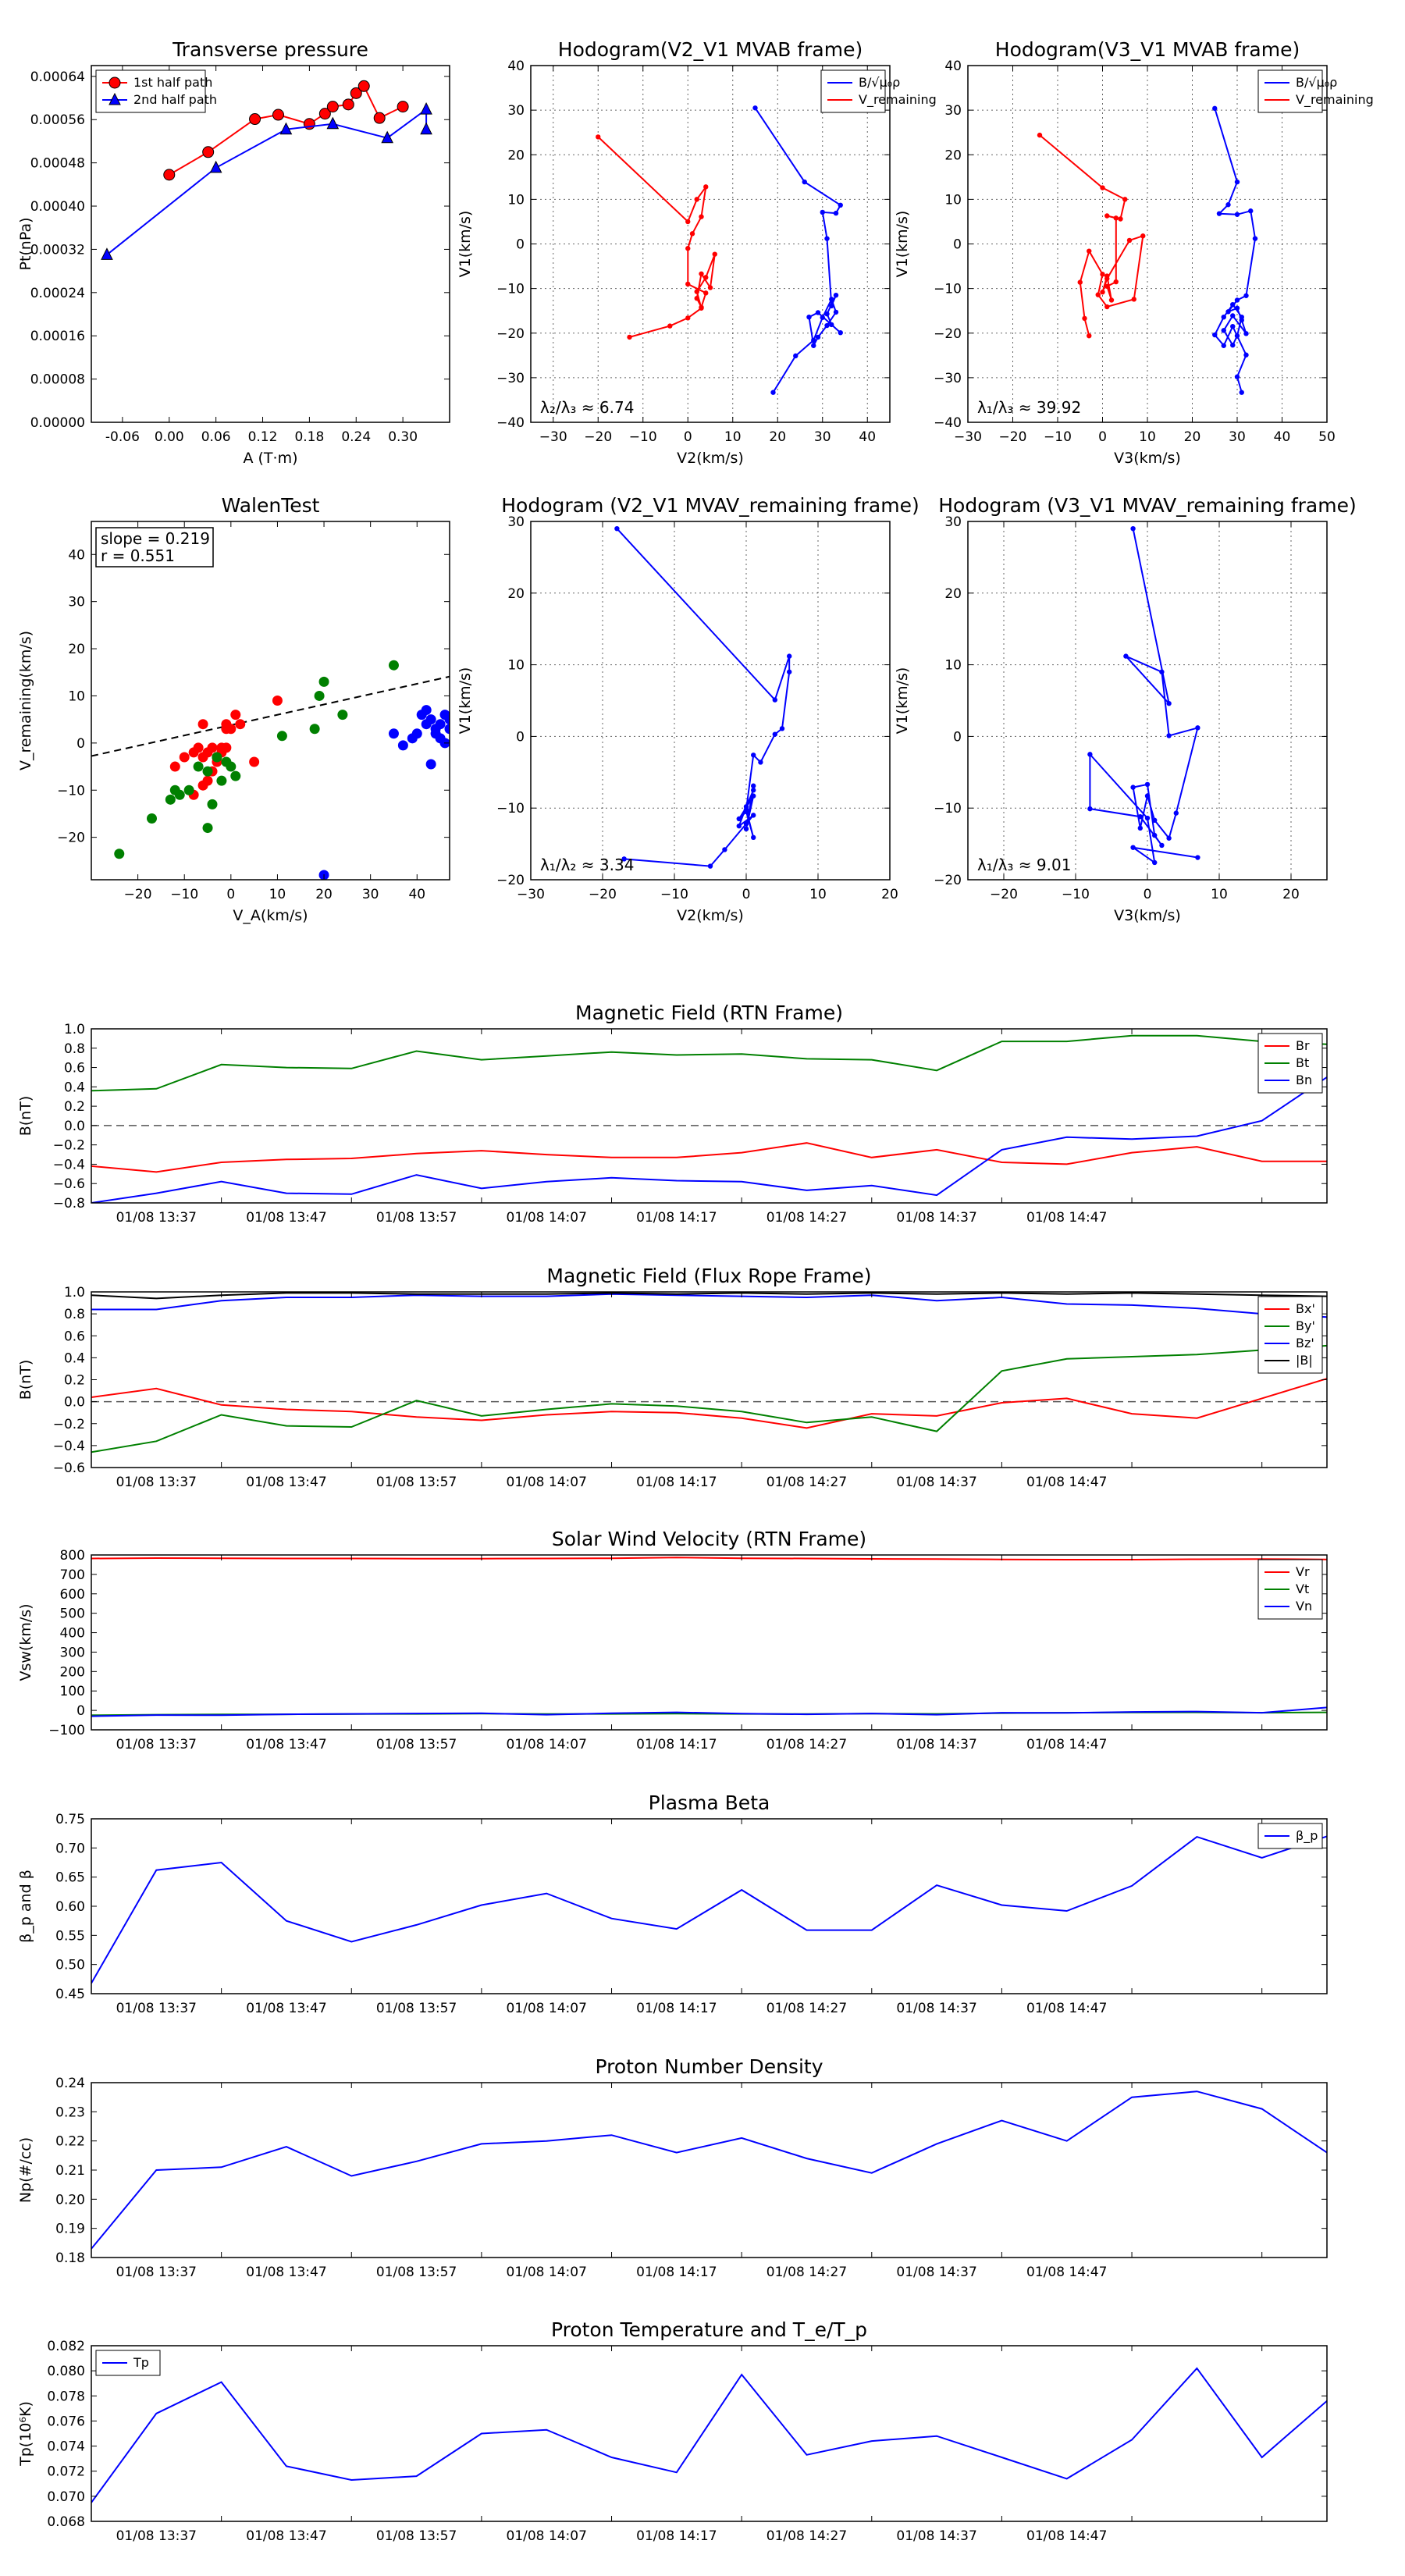 This screenshot has width=1405, height=2576. What do you see at coordinates (1102, 437) in the screenshot?
I see `h2-xtick-label: 0` at bounding box center [1102, 437].